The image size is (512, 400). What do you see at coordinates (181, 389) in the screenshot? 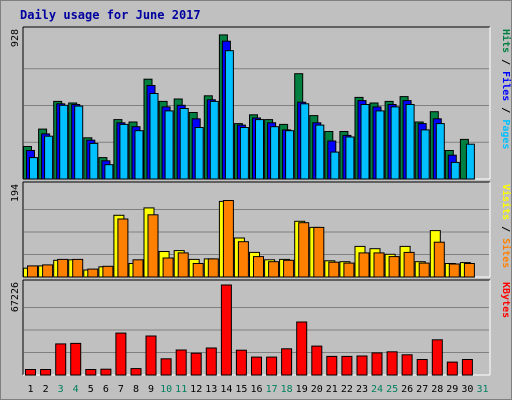
I see `x-tick-label-day-11: 11` at bounding box center [181, 389].